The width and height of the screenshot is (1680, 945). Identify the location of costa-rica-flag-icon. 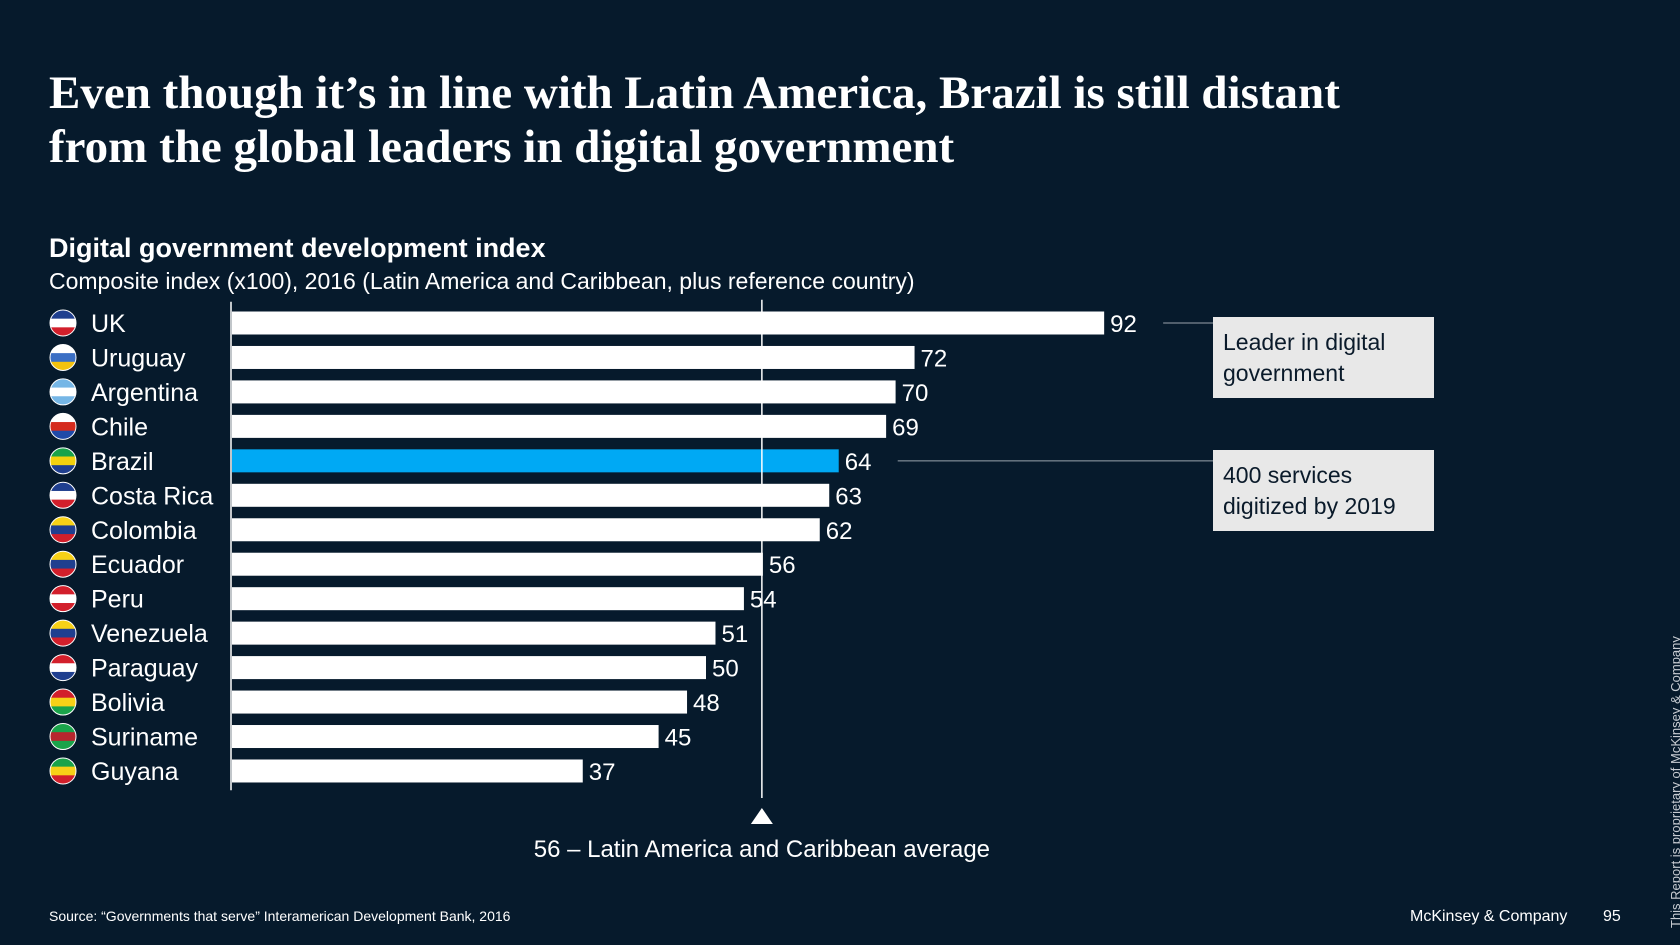
(63, 495).